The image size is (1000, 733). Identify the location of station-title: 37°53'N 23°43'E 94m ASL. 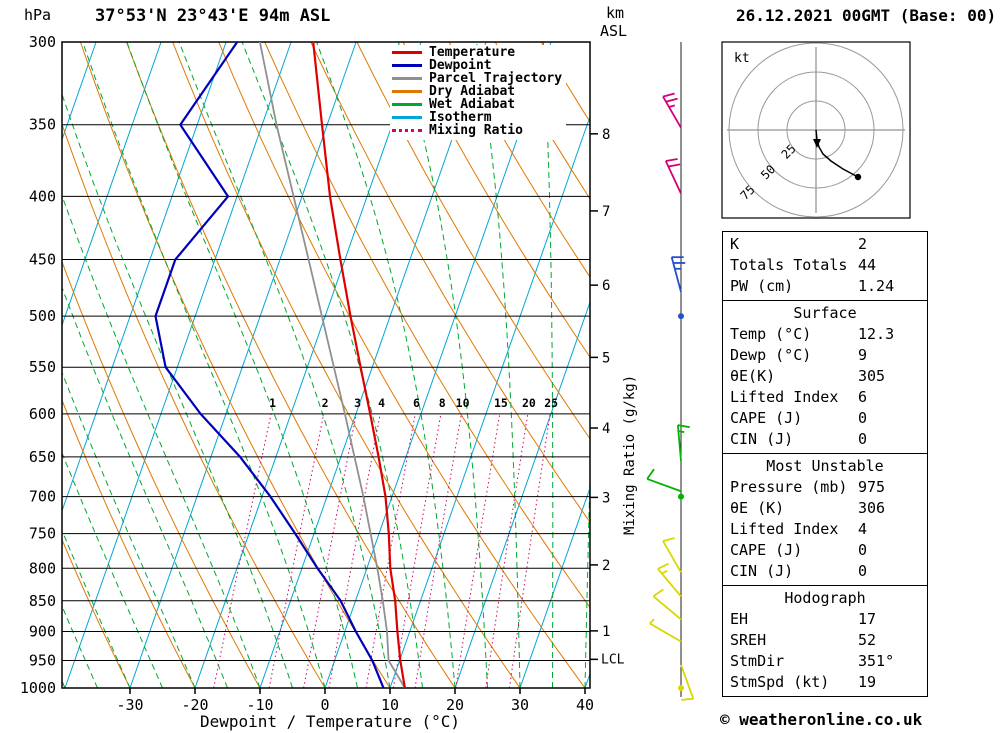
(213, 16).